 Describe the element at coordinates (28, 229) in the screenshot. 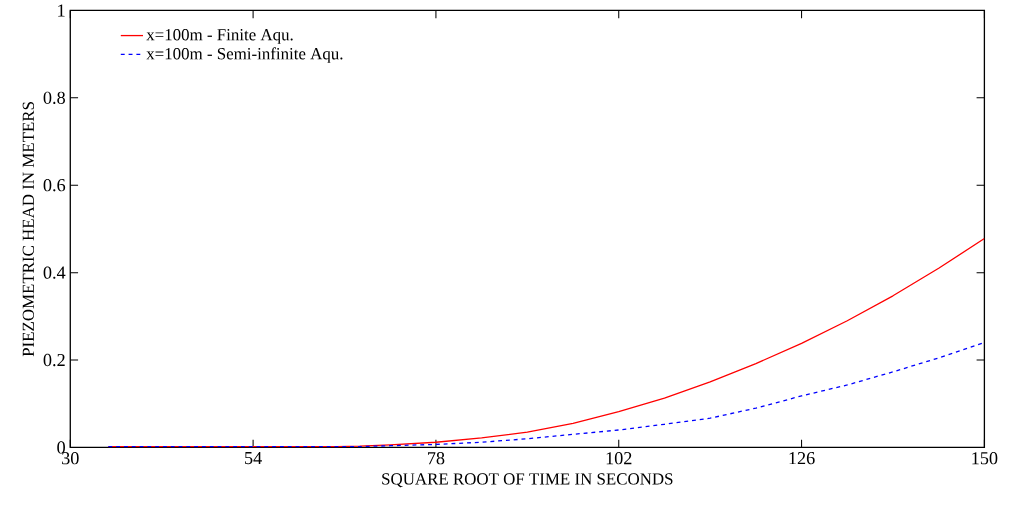

I see `y-axis-title: PIEZOMETRIC HEAD IN METERS` at that location.